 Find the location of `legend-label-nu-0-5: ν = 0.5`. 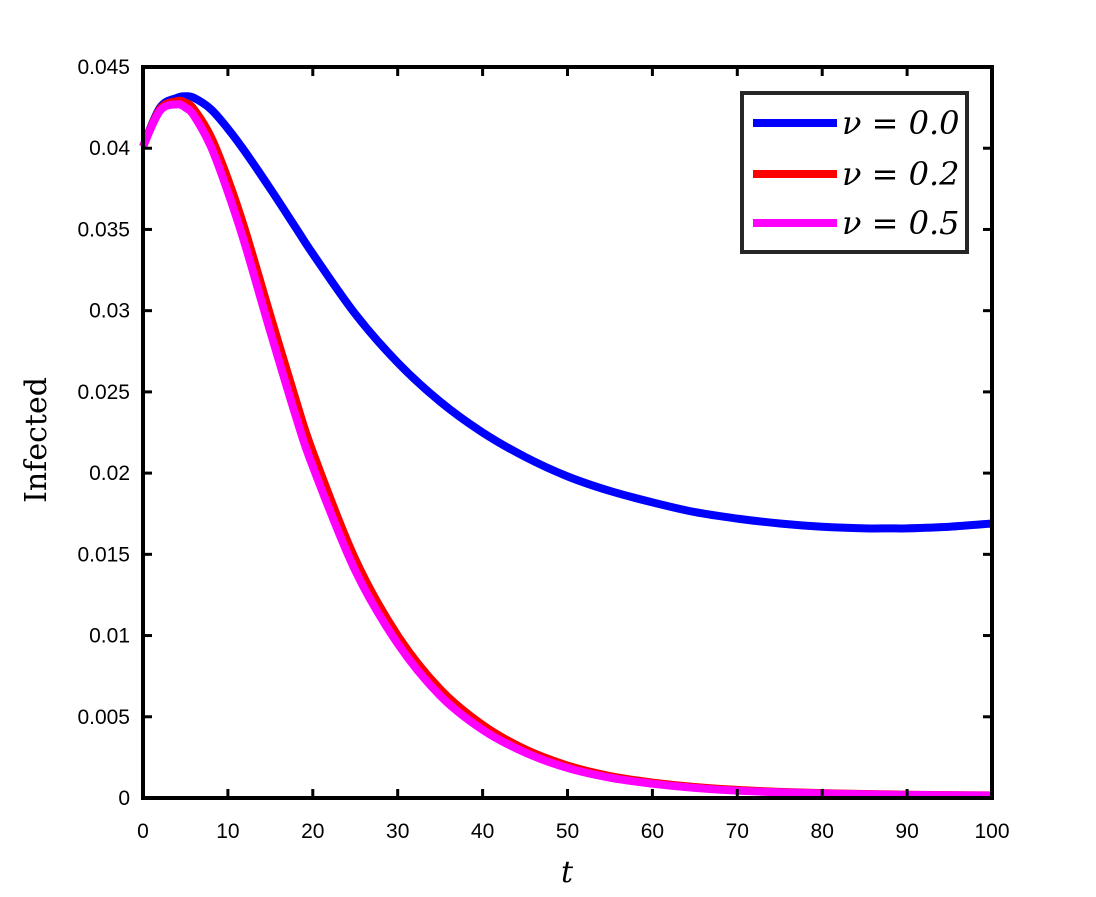

legend-label-nu-0-5: ν = 0.5 is located at coordinates (901, 223).